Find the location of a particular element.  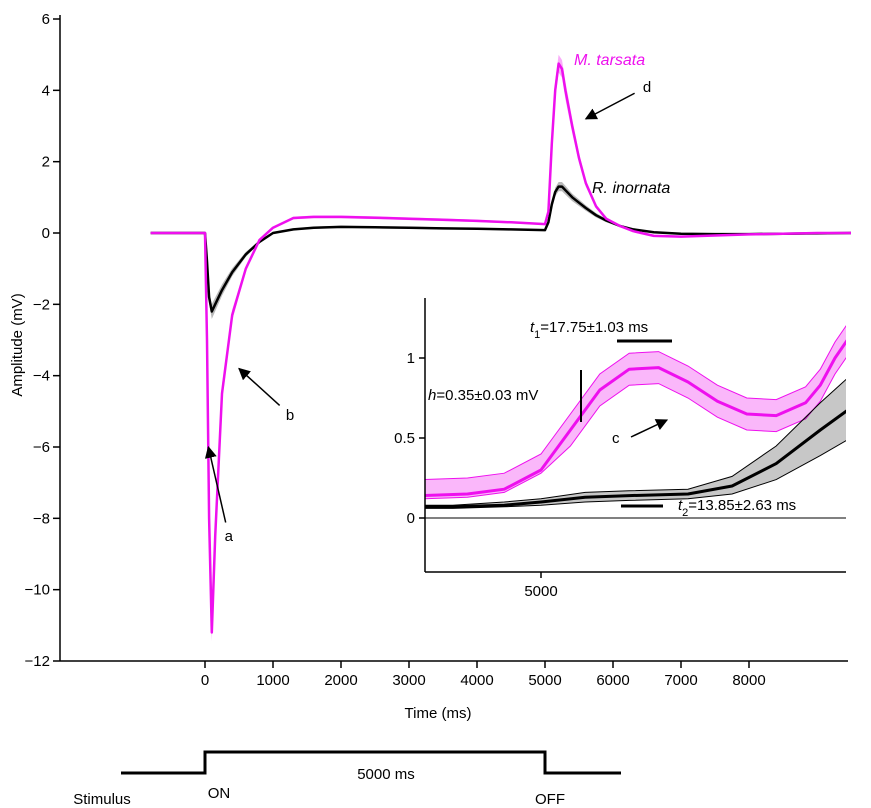

inset-annotation-t1: t1=17.75±1.03 ms is located at coordinates (589, 330).